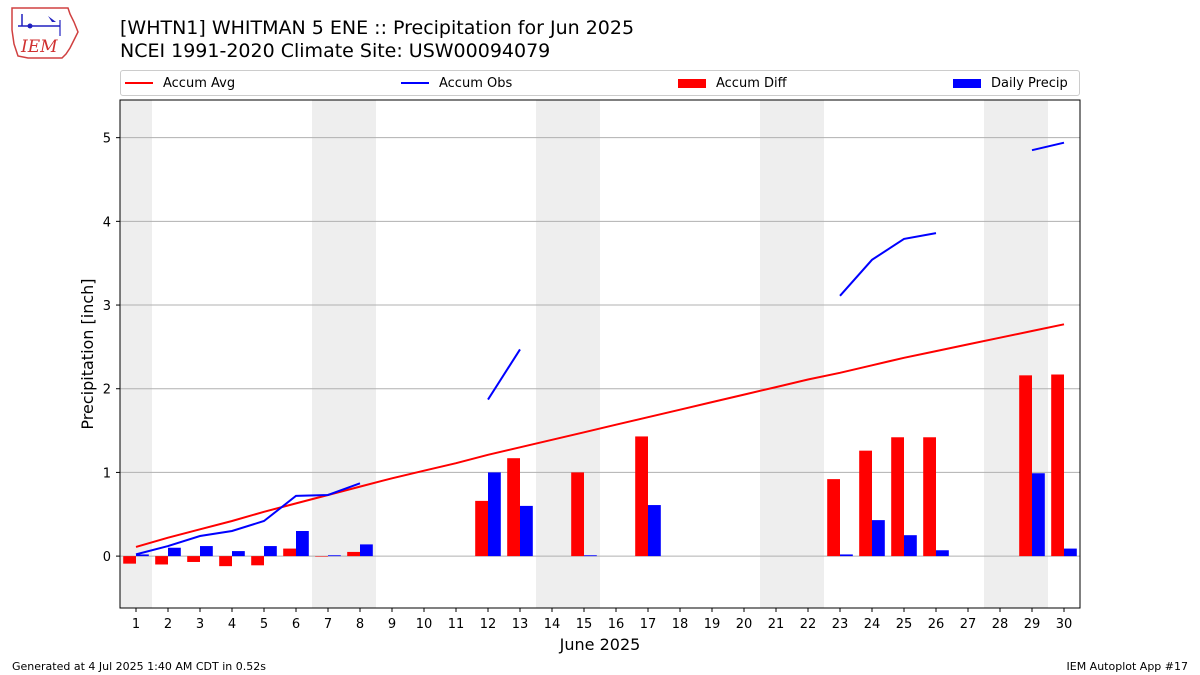  What do you see at coordinates (1000, 624) in the screenshot?
I see `x-tick-label-28: 28` at bounding box center [1000, 624].